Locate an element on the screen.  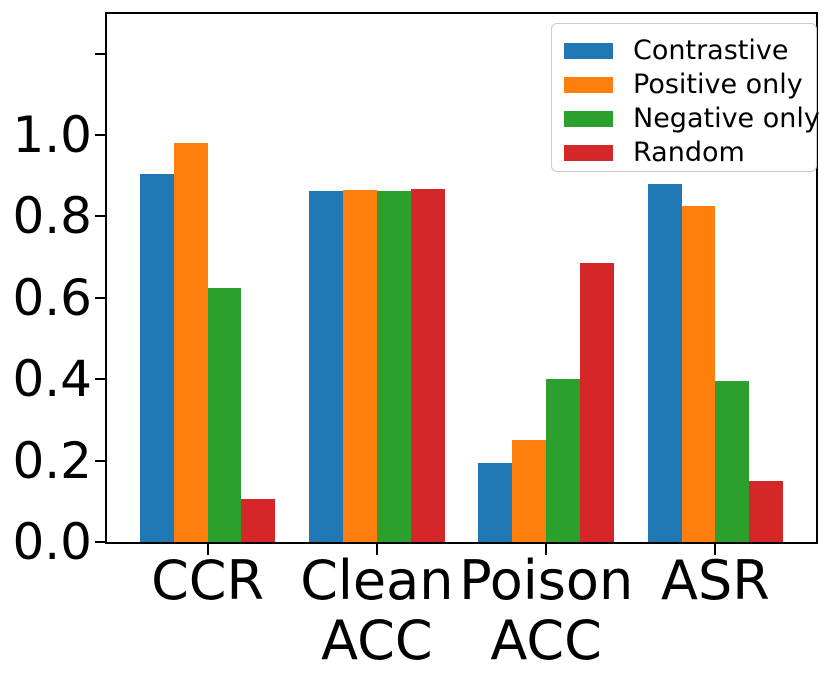
legend-row: Positive only is located at coordinates (684, 84).